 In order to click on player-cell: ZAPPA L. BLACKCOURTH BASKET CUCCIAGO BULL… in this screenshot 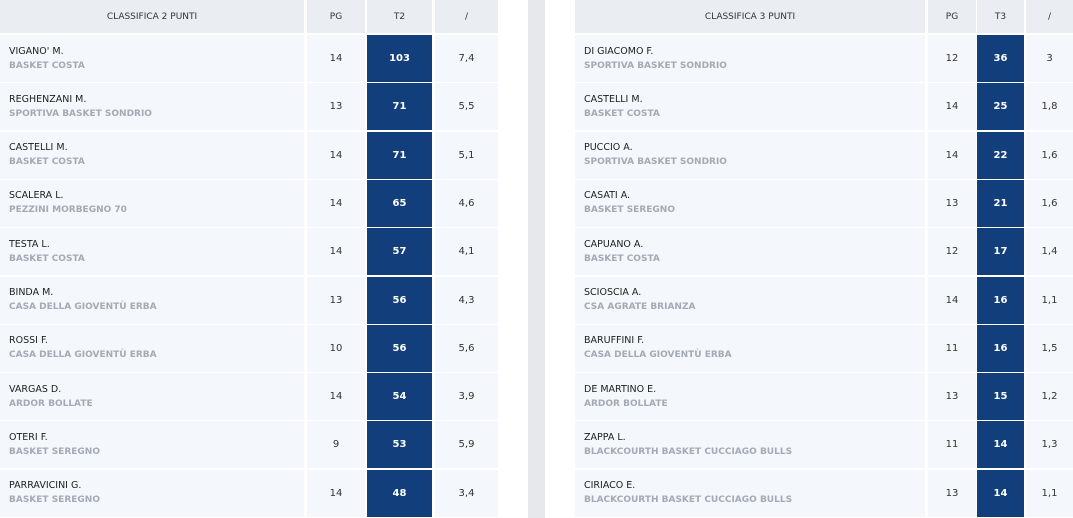, I will do `click(750, 445)`.